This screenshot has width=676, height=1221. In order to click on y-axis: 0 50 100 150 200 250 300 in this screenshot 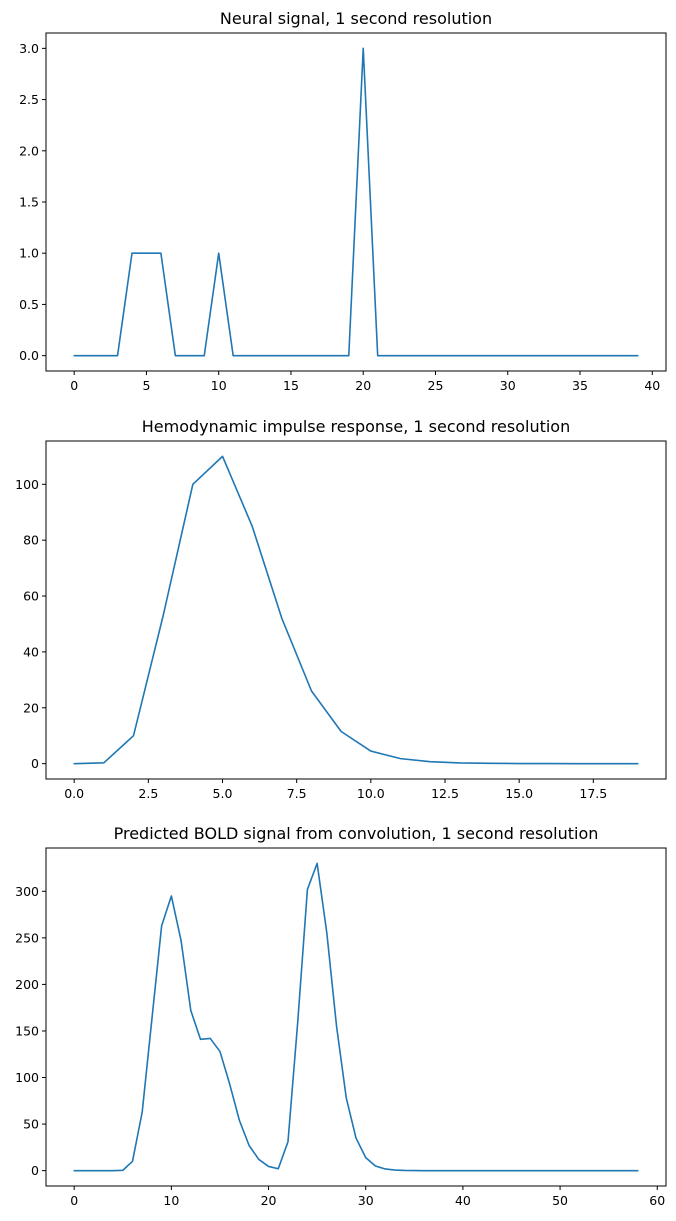, I will do `click(30, 1031)`.